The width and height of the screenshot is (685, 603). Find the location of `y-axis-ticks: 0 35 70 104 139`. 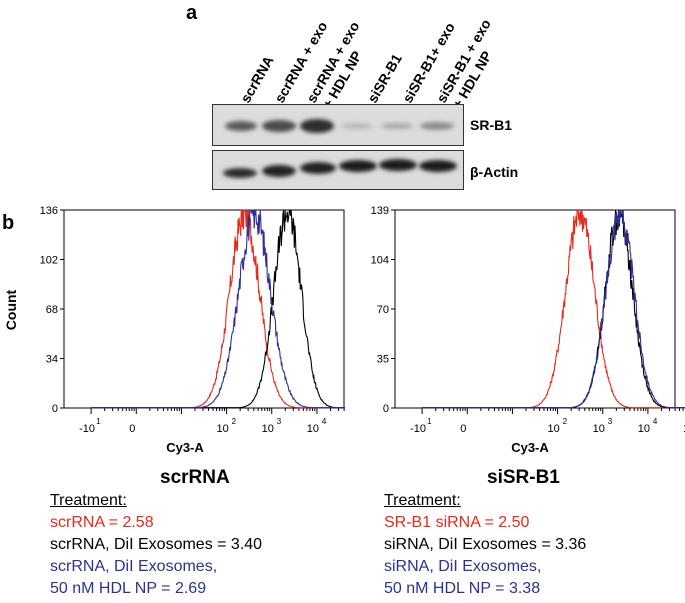

y-axis-ticks: 0 35 70 104 139 is located at coordinates (383, 310).